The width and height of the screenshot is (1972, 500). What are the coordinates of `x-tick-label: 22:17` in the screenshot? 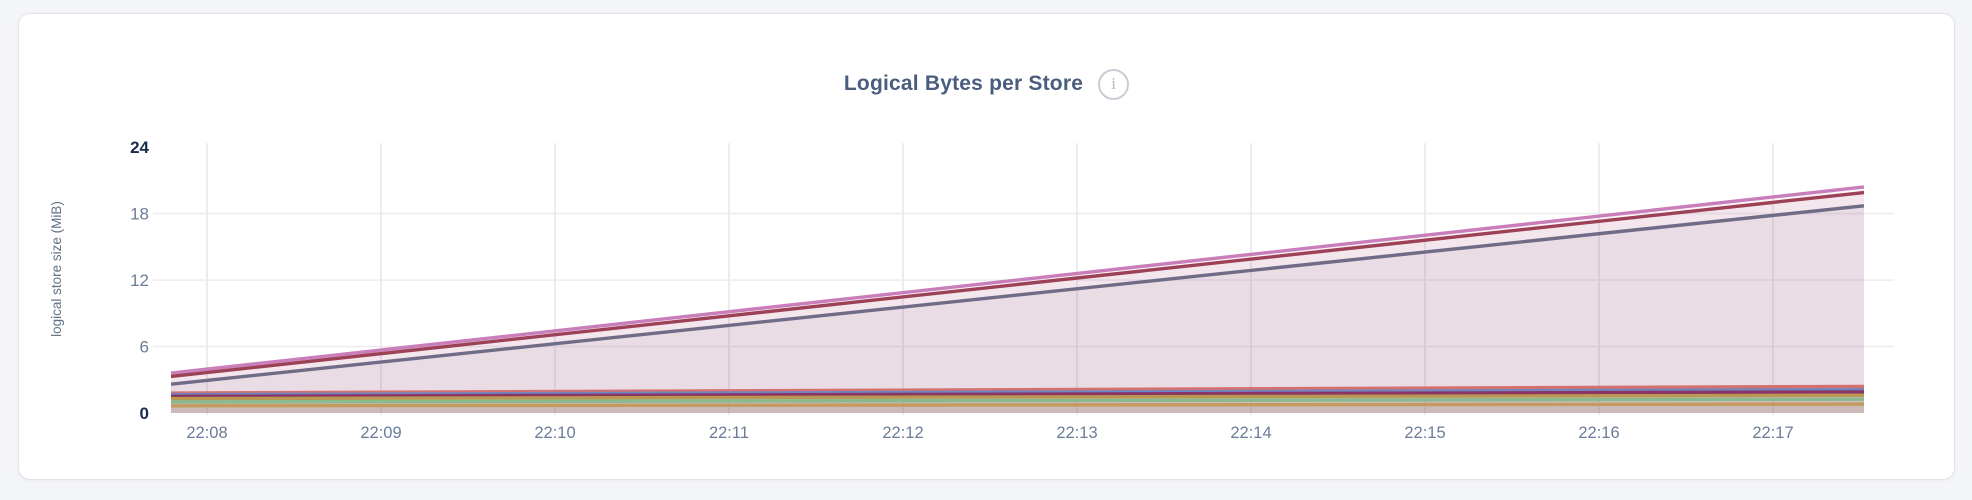 It's located at (1772, 433).